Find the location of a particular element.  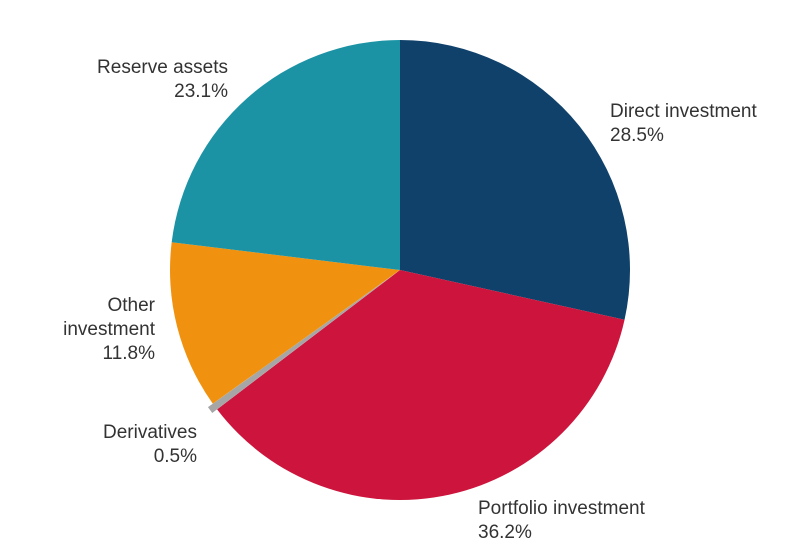

label-direct-investment: Direct investment 28.5% is located at coordinates (683, 124).